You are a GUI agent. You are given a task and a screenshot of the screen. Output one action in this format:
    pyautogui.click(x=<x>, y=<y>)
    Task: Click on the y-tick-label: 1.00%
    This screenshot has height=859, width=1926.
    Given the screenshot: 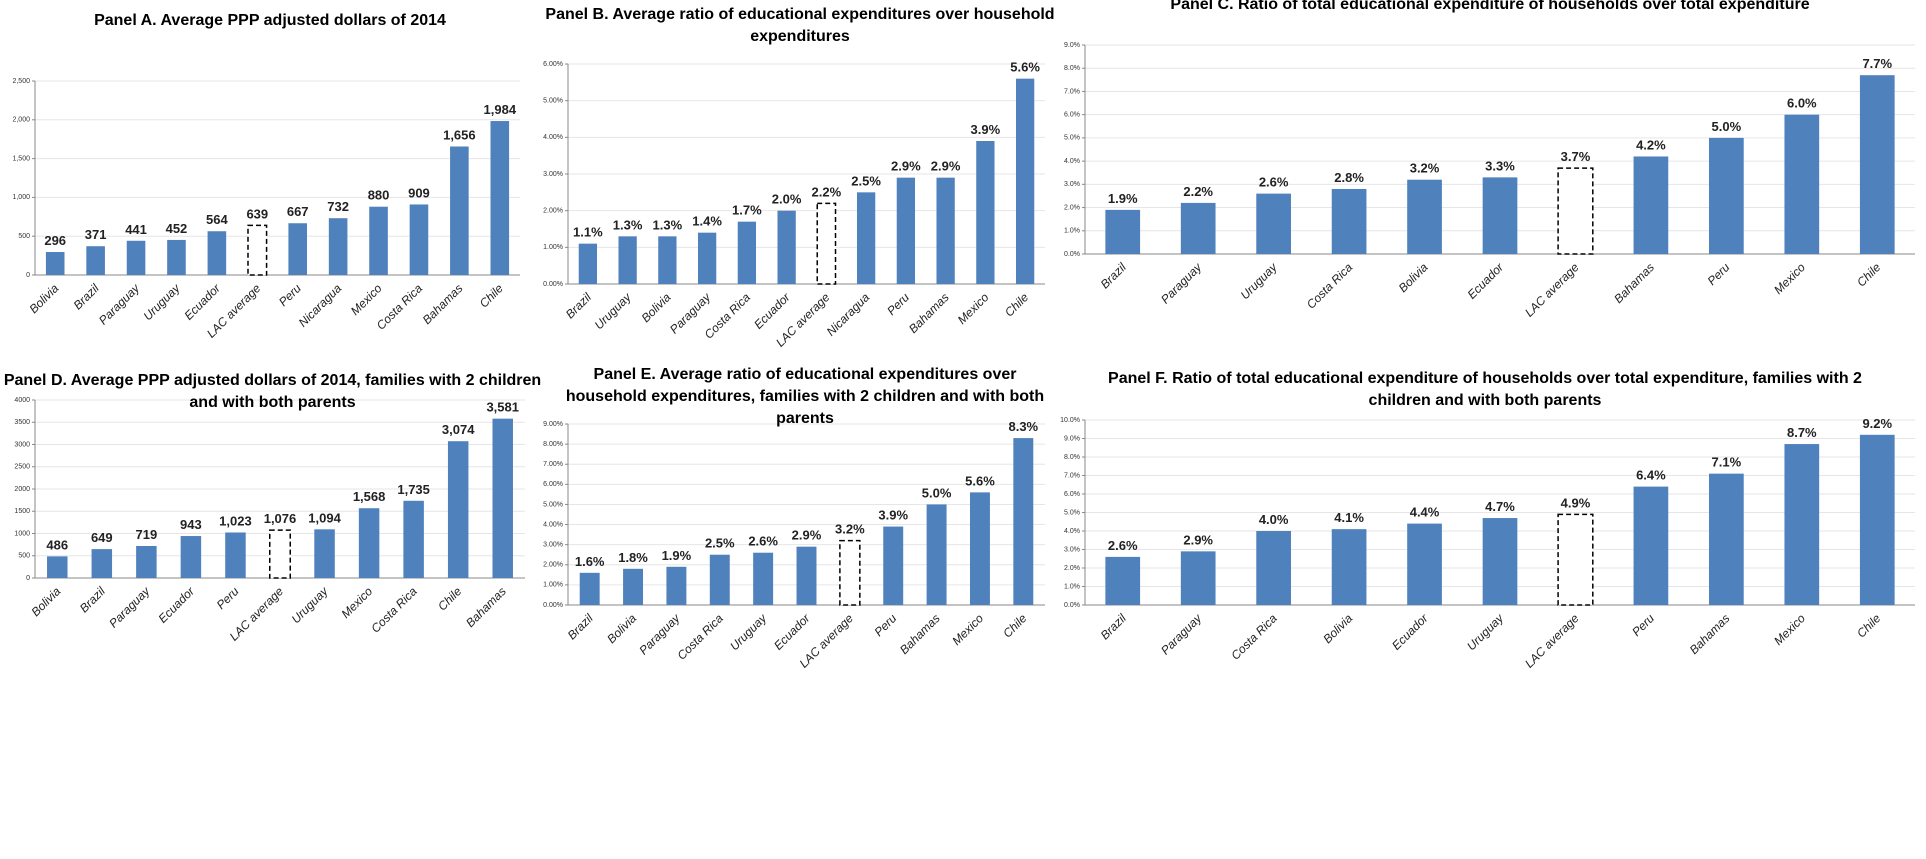 What is the action you would take?
    pyautogui.click(x=553, y=247)
    